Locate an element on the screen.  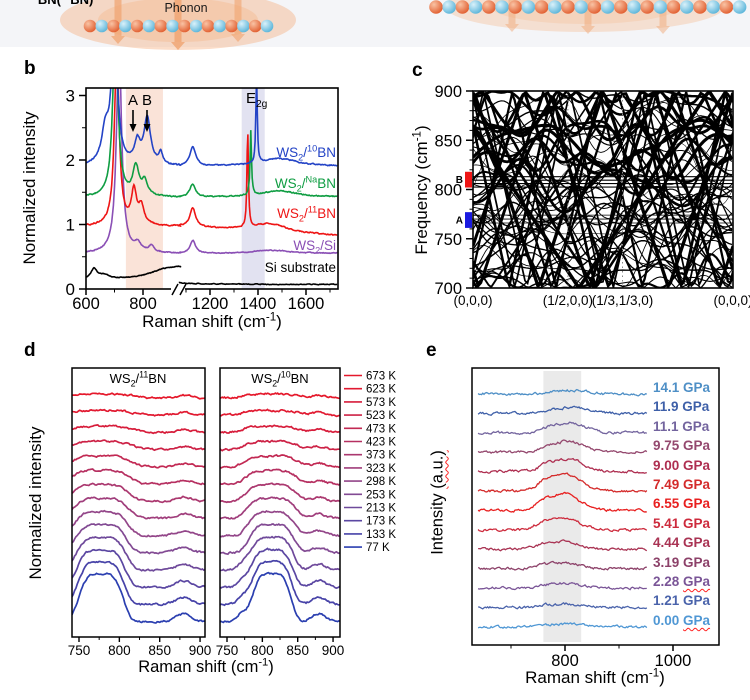
svg-text: 673 K is located at coordinates (381, 377).